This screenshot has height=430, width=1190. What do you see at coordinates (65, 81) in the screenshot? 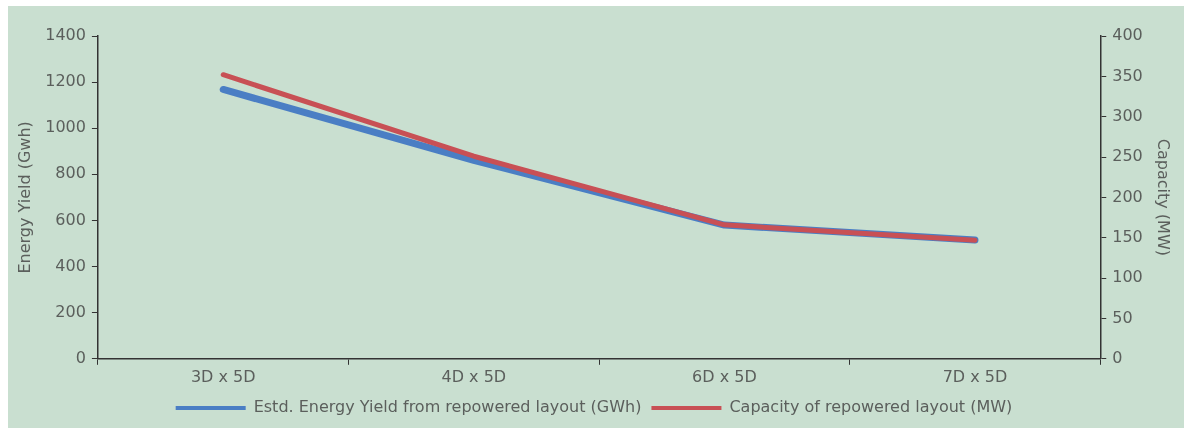
I see `y-tick-label: 1200` at bounding box center [65, 81].